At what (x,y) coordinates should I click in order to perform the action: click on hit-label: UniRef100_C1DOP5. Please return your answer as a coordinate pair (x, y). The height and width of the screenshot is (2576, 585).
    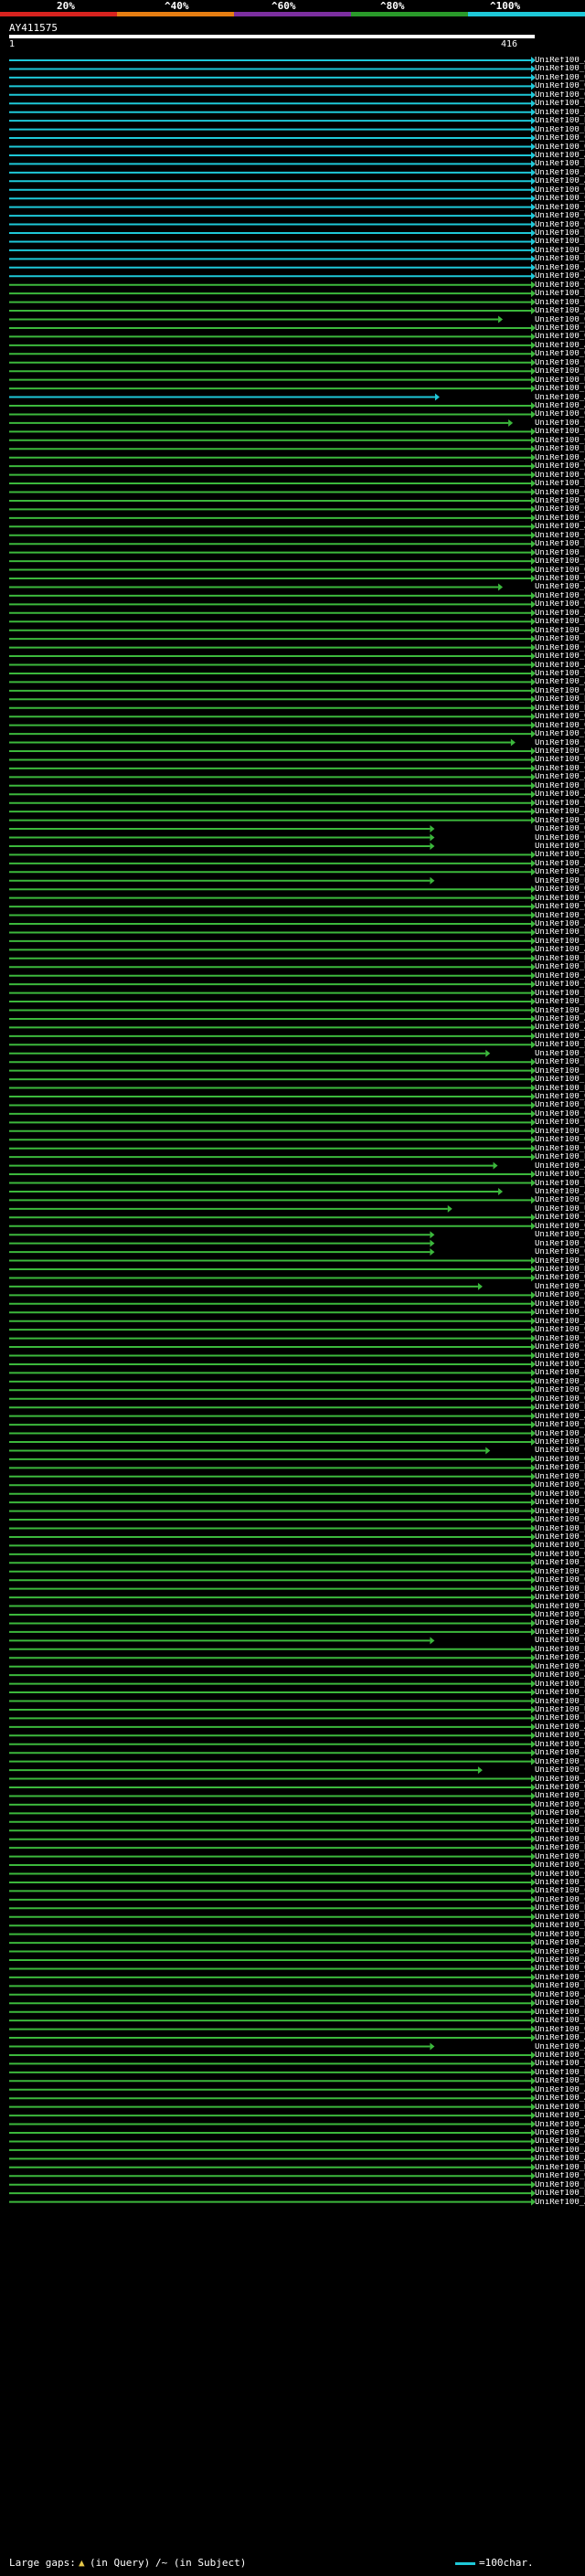
    Looking at the image, I should click on (560, 1753).